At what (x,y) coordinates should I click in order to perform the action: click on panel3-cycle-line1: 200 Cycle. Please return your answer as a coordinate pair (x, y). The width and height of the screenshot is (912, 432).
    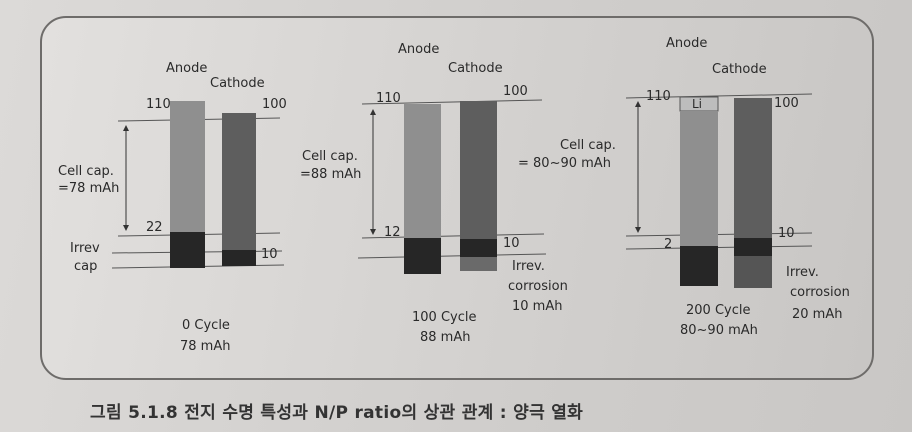
    Looking at the image, I should click on (718, 310).